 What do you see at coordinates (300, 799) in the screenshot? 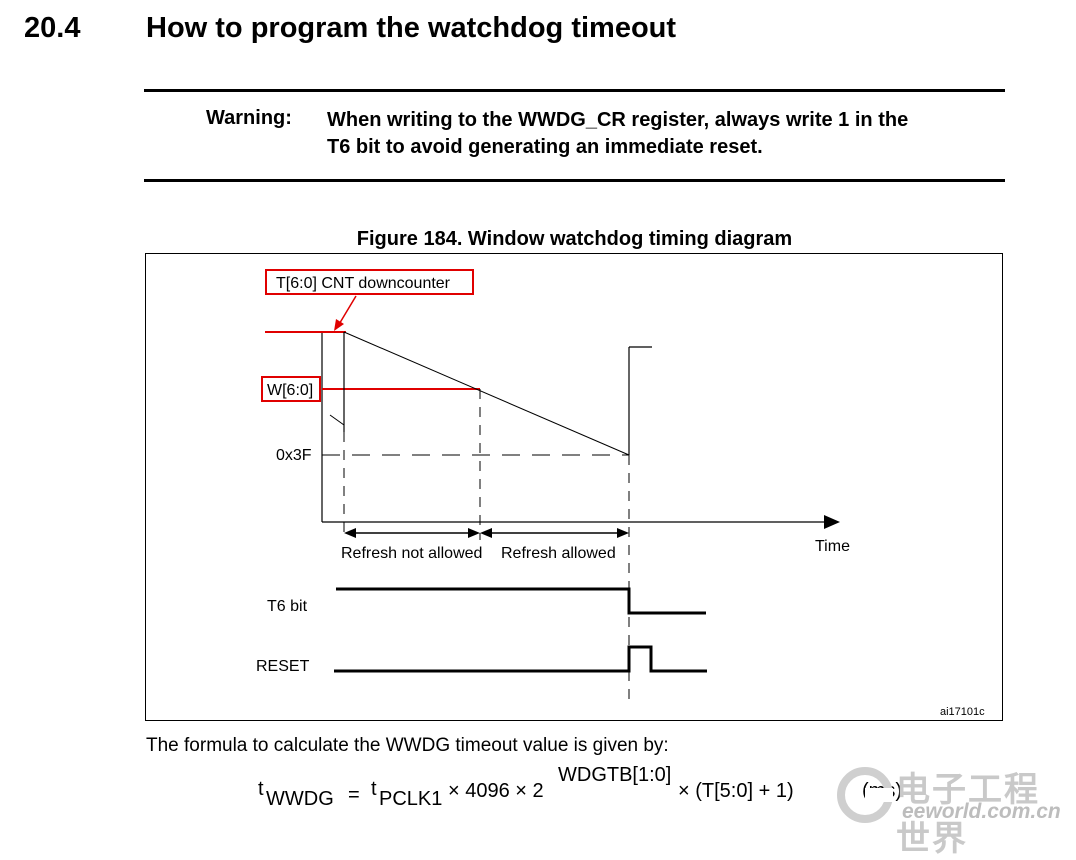
I see `formula-t-sub: WWDG` at bounding box center [300, 799].